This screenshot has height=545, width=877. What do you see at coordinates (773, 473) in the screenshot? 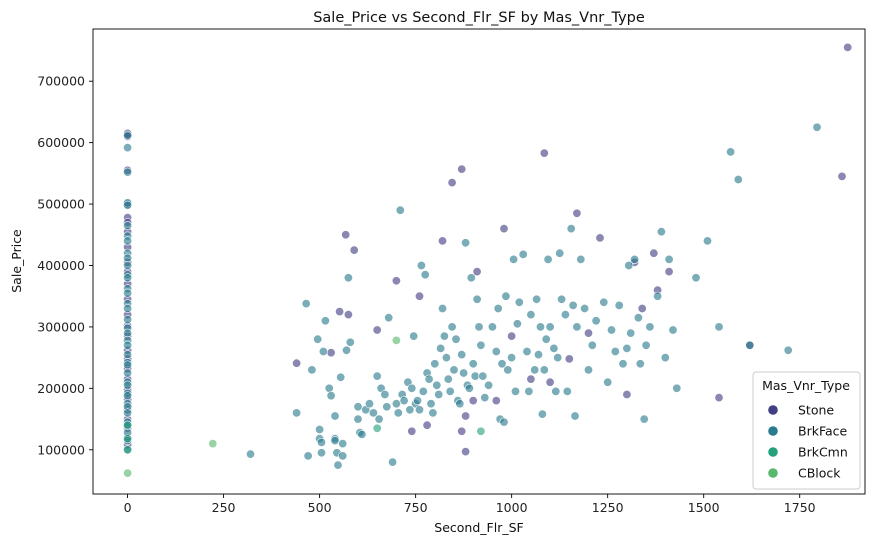
I see `legend-marker-cblock` at bounding box center [773, 473].